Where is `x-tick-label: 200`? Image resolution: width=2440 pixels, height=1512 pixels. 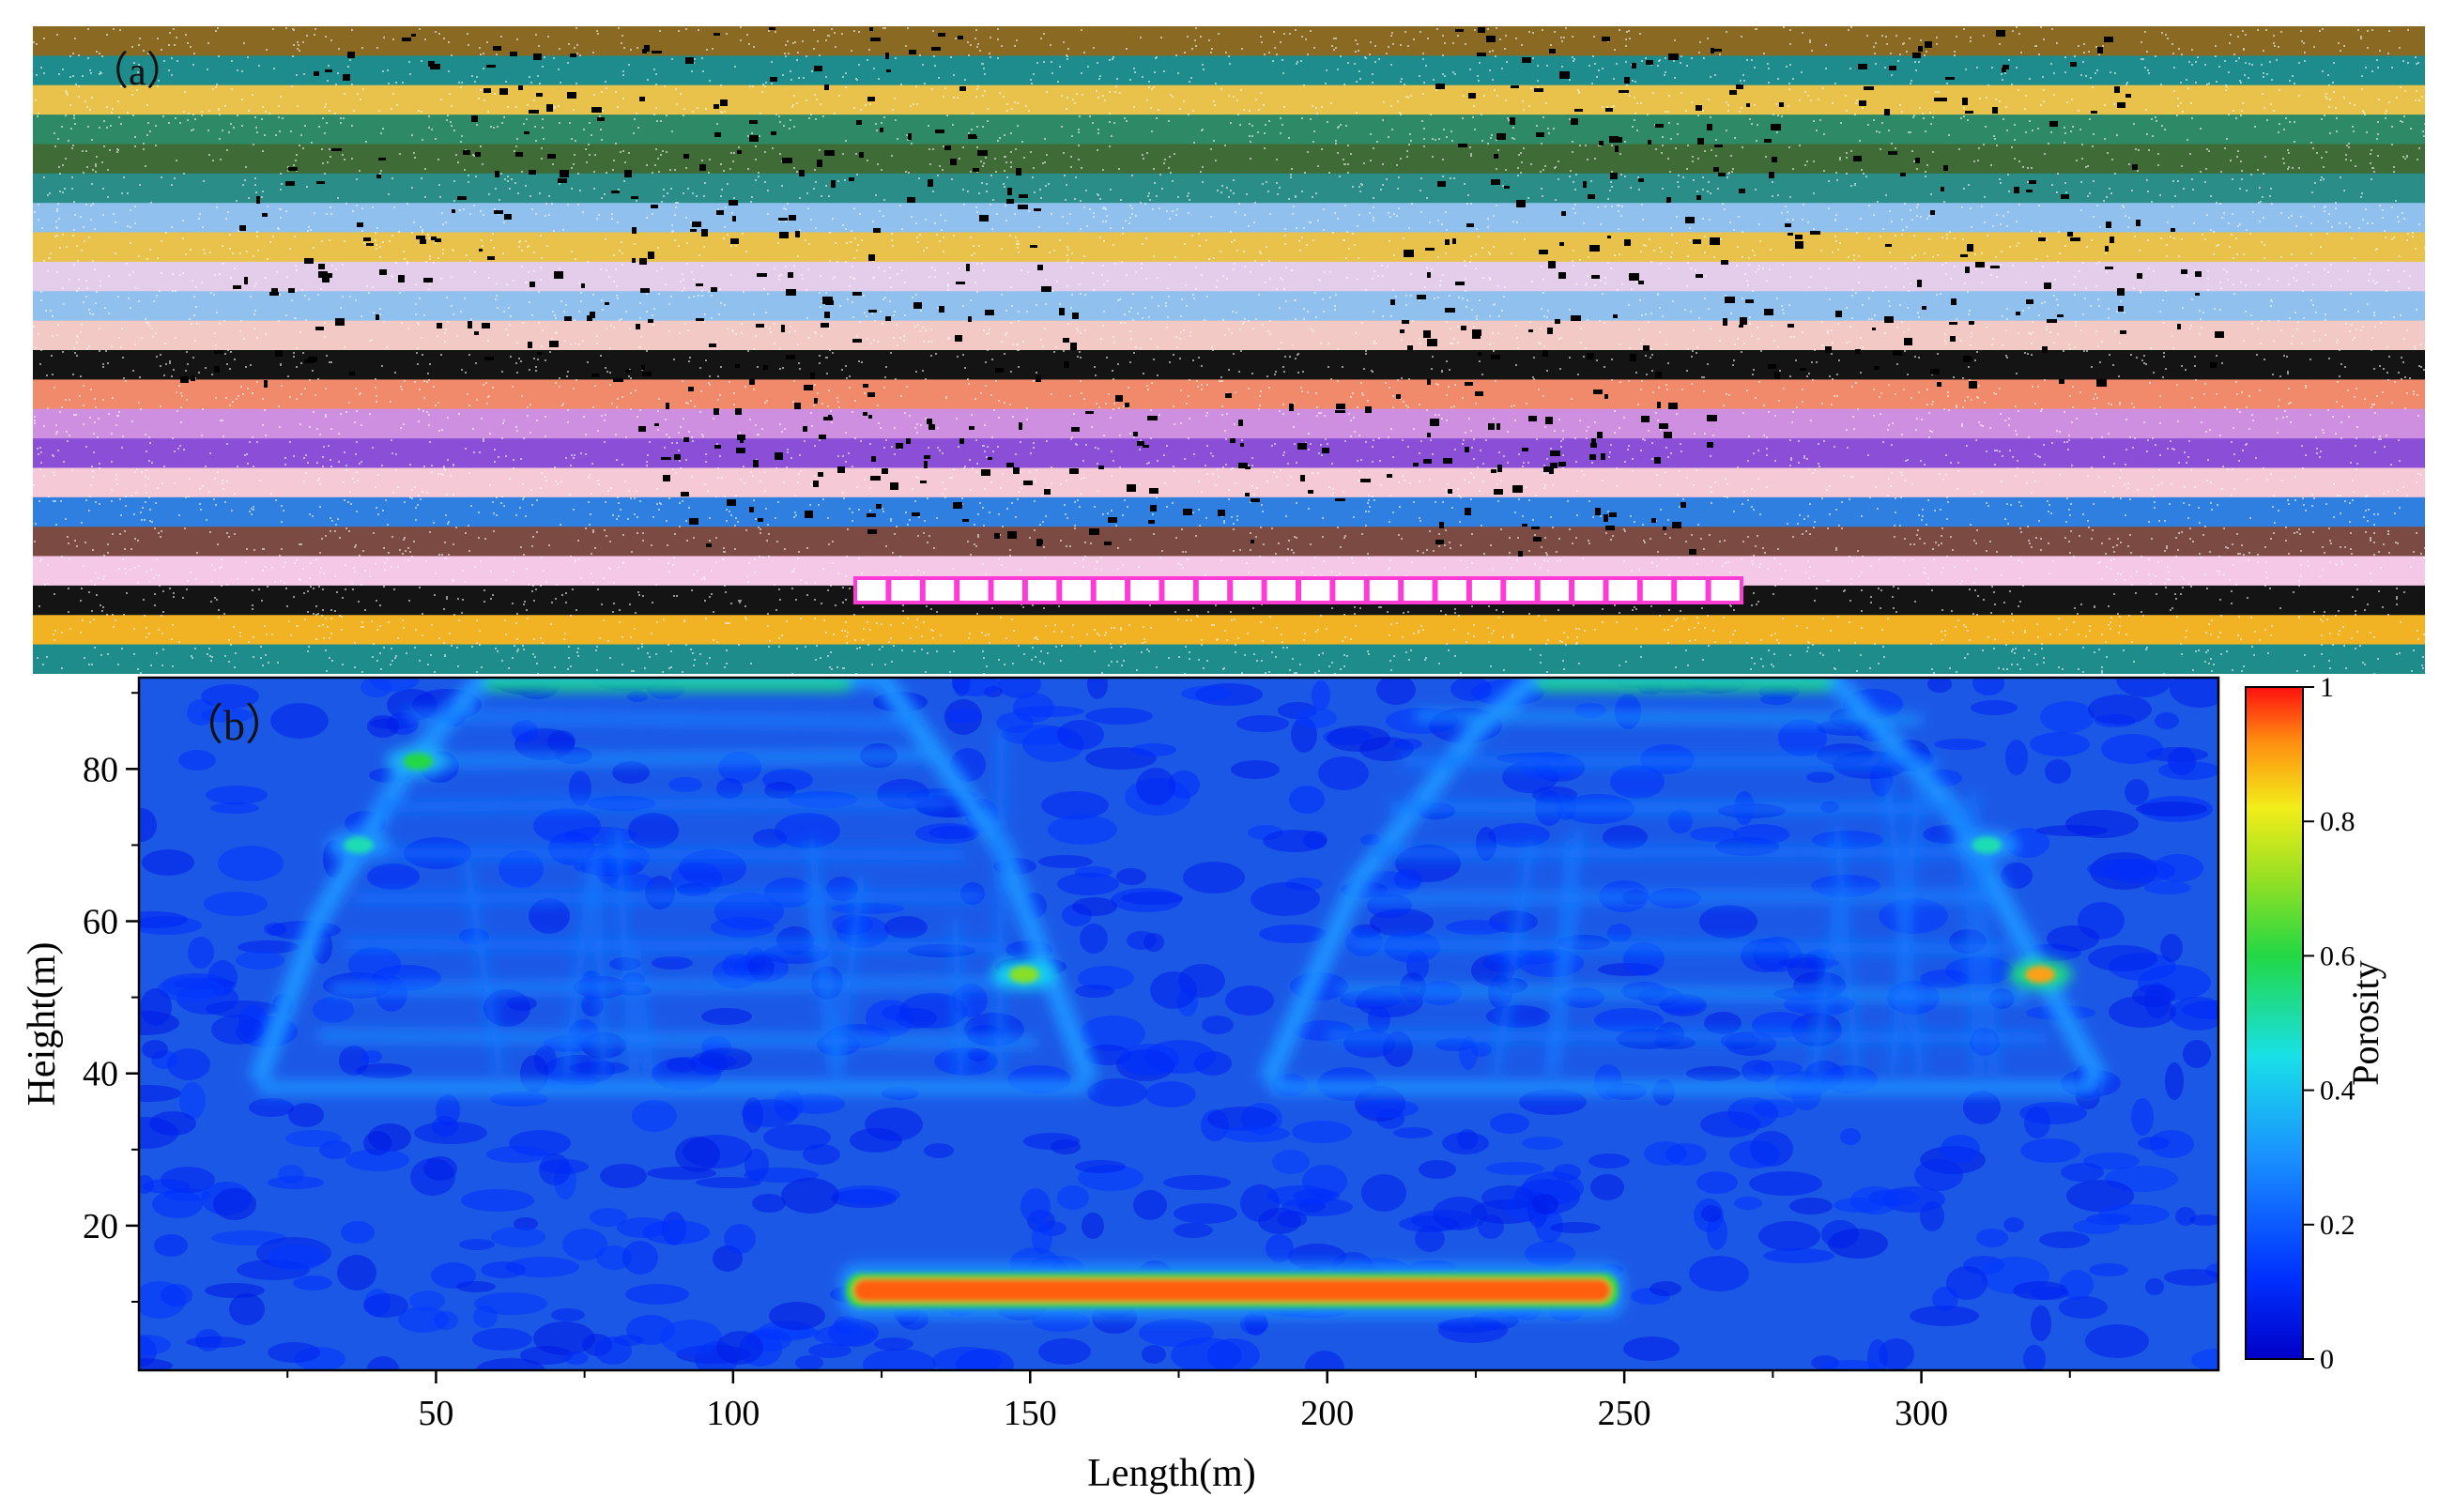
x-tick-label: 200 is located at coordinates (1327, 1413).